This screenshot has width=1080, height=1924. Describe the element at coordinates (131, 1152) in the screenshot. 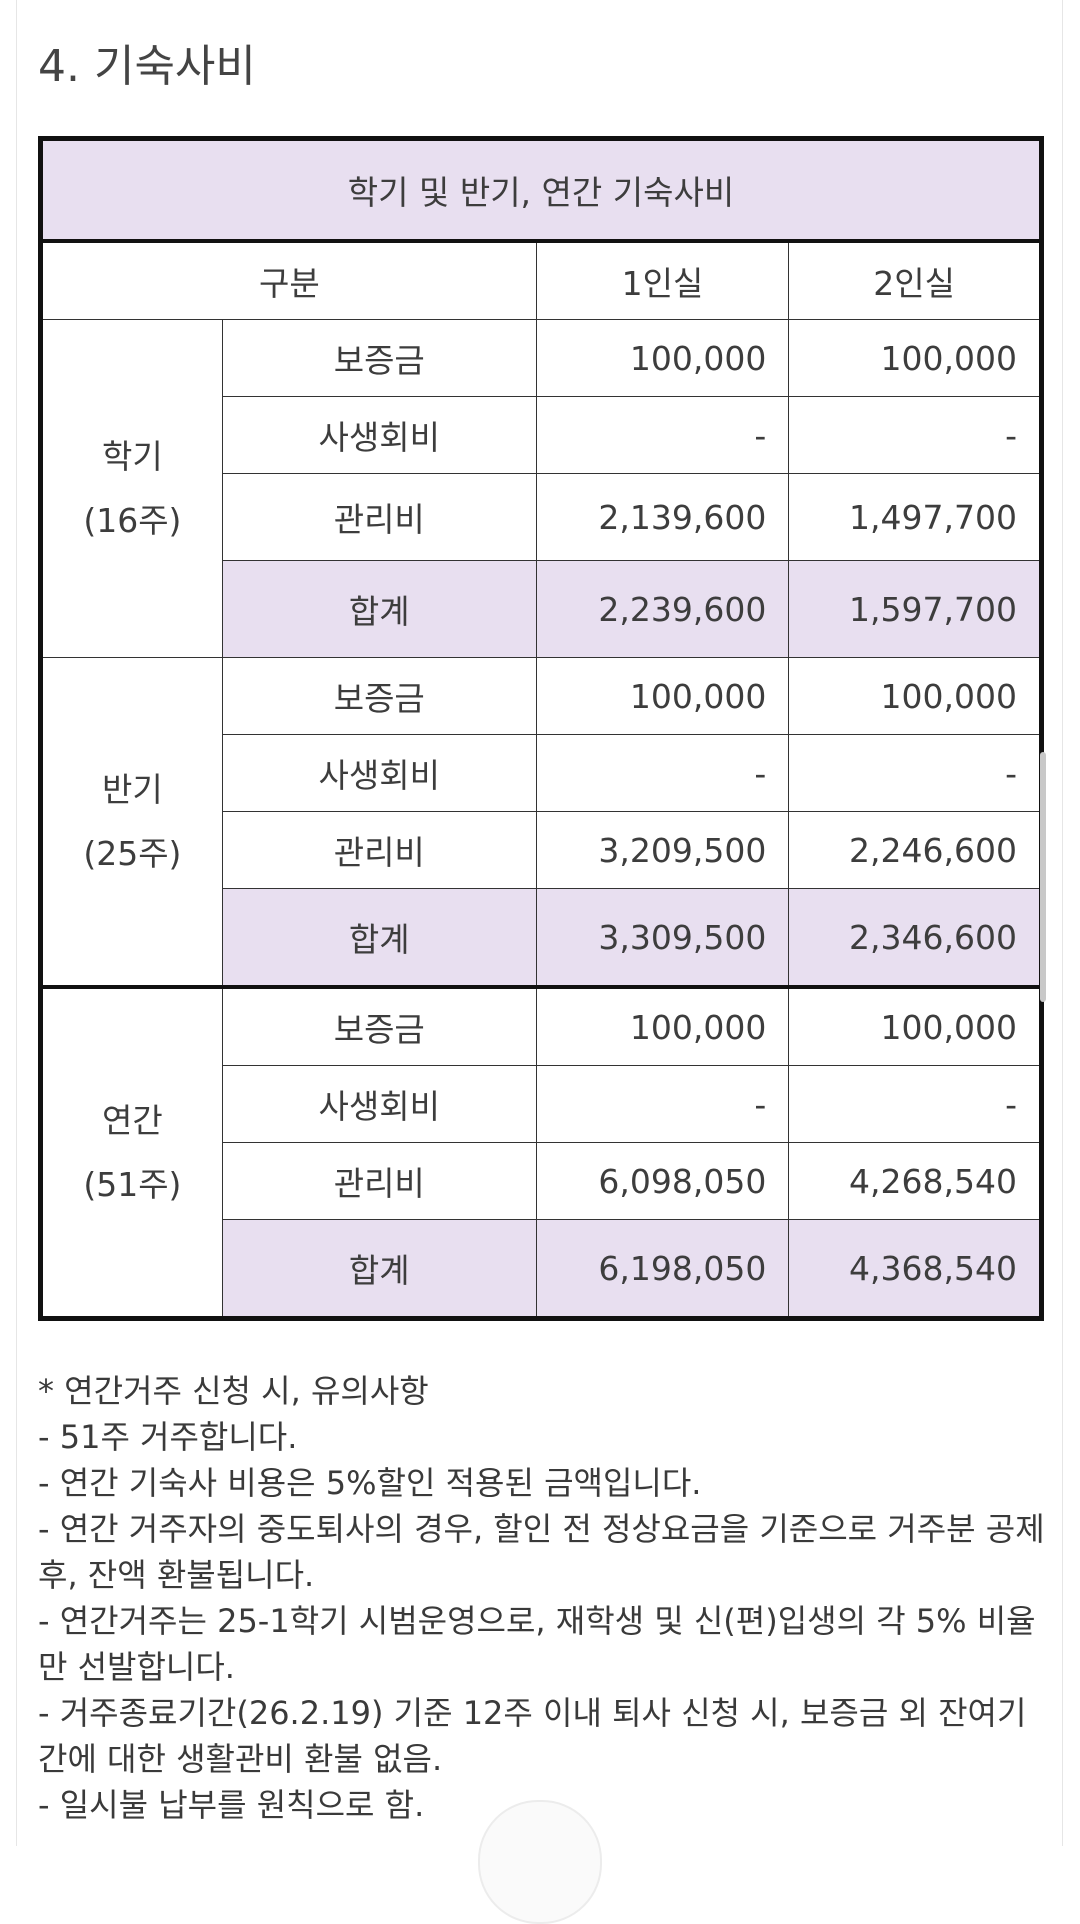

I see `group-label-annual: 연간 (51주)` at that location.